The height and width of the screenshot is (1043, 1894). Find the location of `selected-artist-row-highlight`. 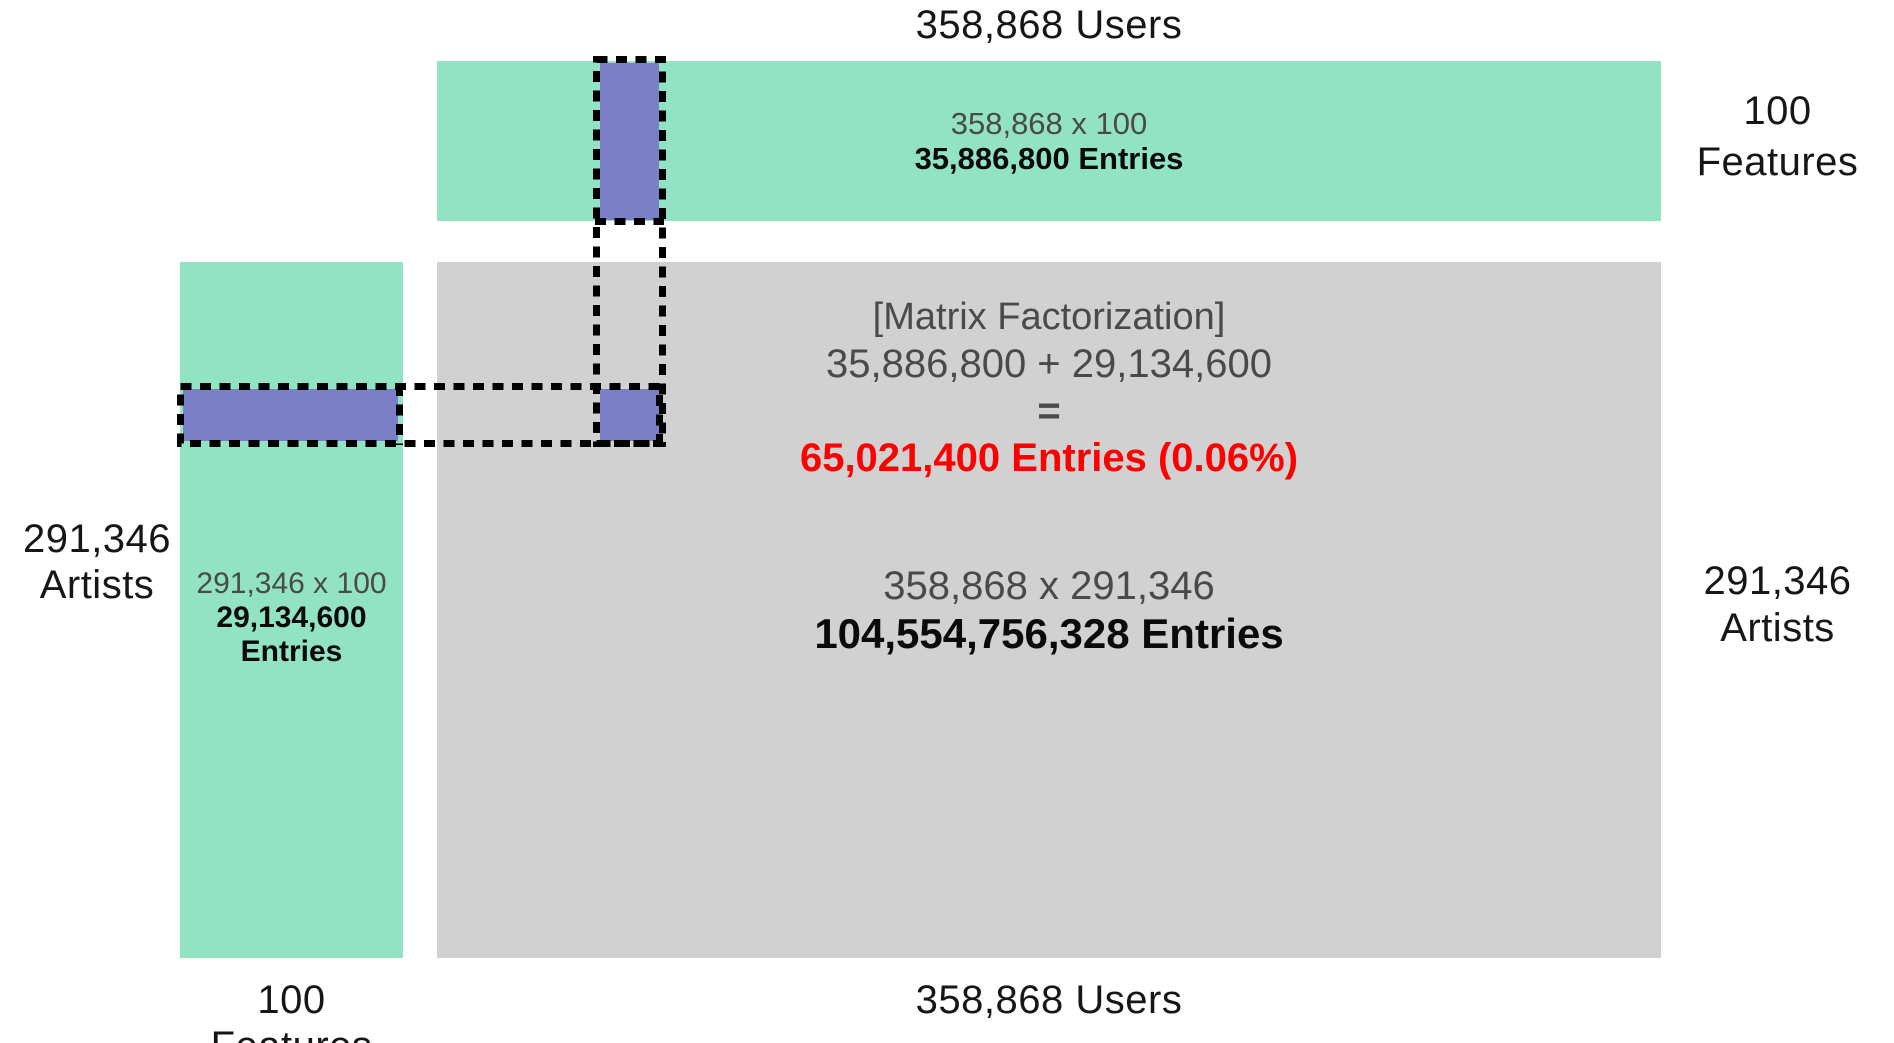

selected-artist-row-highlight is located at coordinates (290, 415).